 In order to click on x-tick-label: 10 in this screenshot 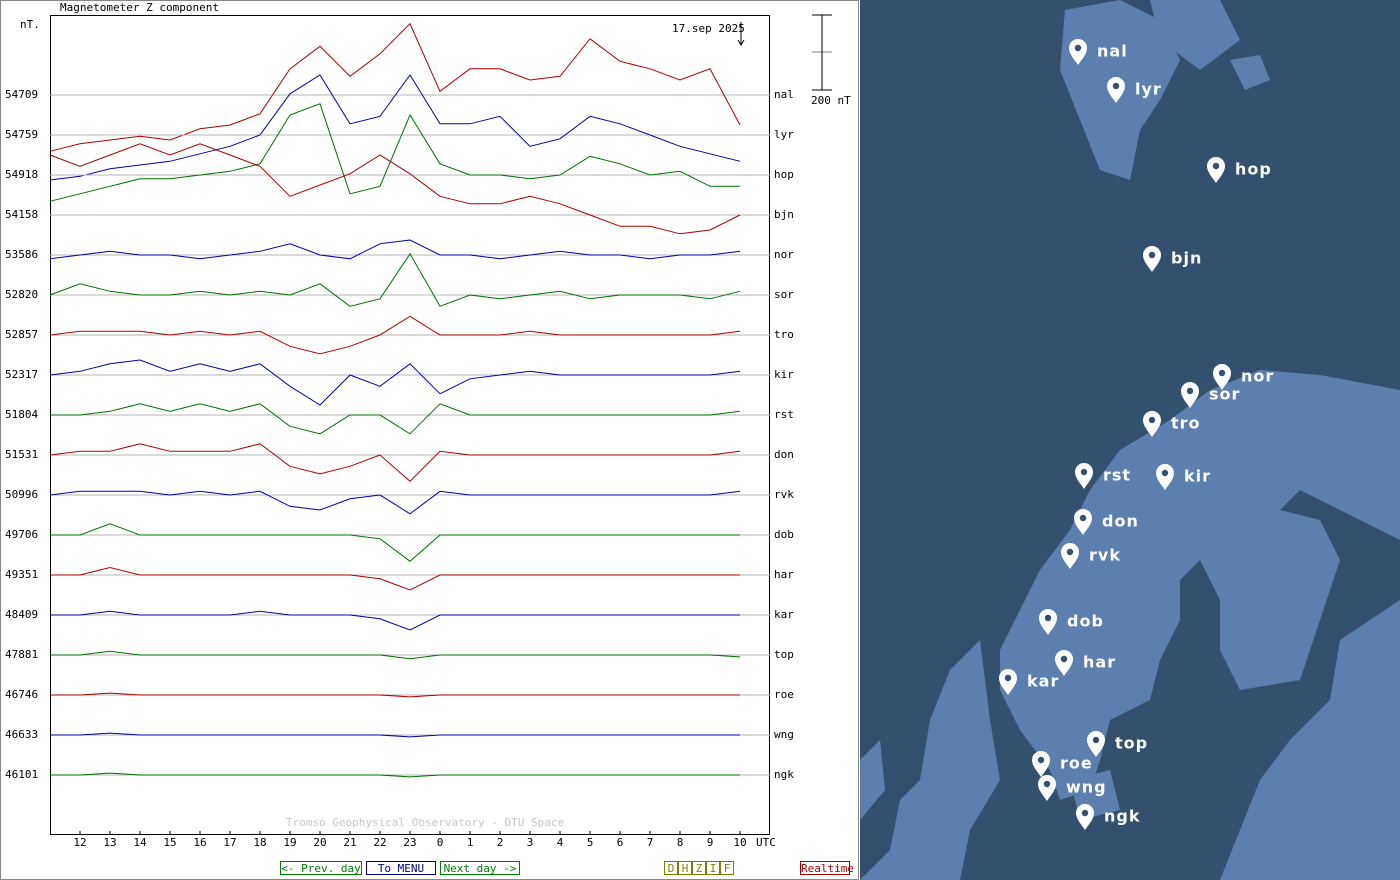, I will do `click(739, 842)`.